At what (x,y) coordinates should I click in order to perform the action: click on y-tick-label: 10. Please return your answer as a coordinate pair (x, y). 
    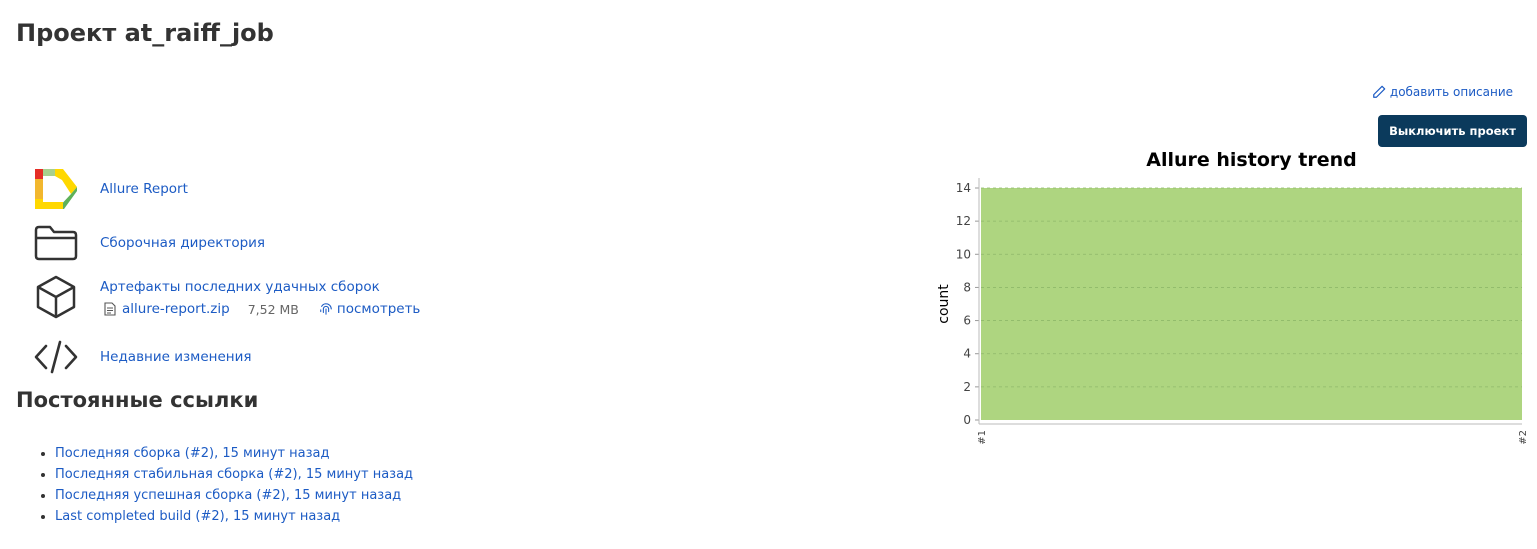
    Looking at the image, I should click on (963, 254).